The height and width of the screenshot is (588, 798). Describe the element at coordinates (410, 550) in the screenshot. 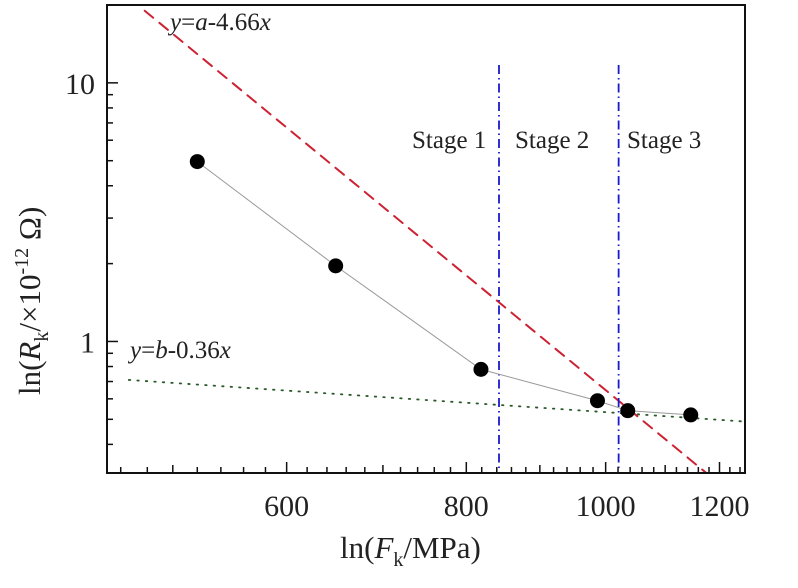

I see `x-axis-label: ln(Fk/MPa)` at that location.